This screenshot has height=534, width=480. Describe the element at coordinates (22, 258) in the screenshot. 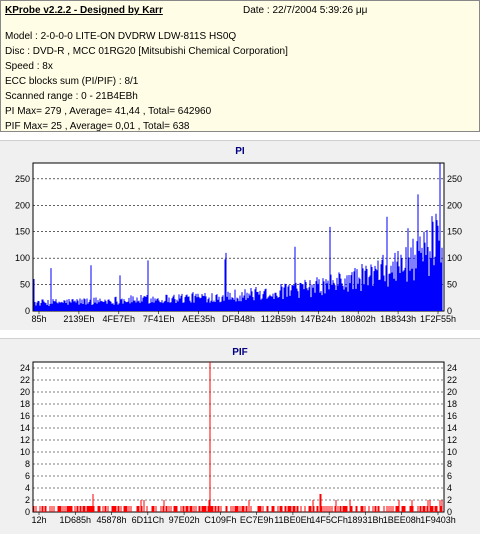

I see `y-tick-label-left: 100` at that location.